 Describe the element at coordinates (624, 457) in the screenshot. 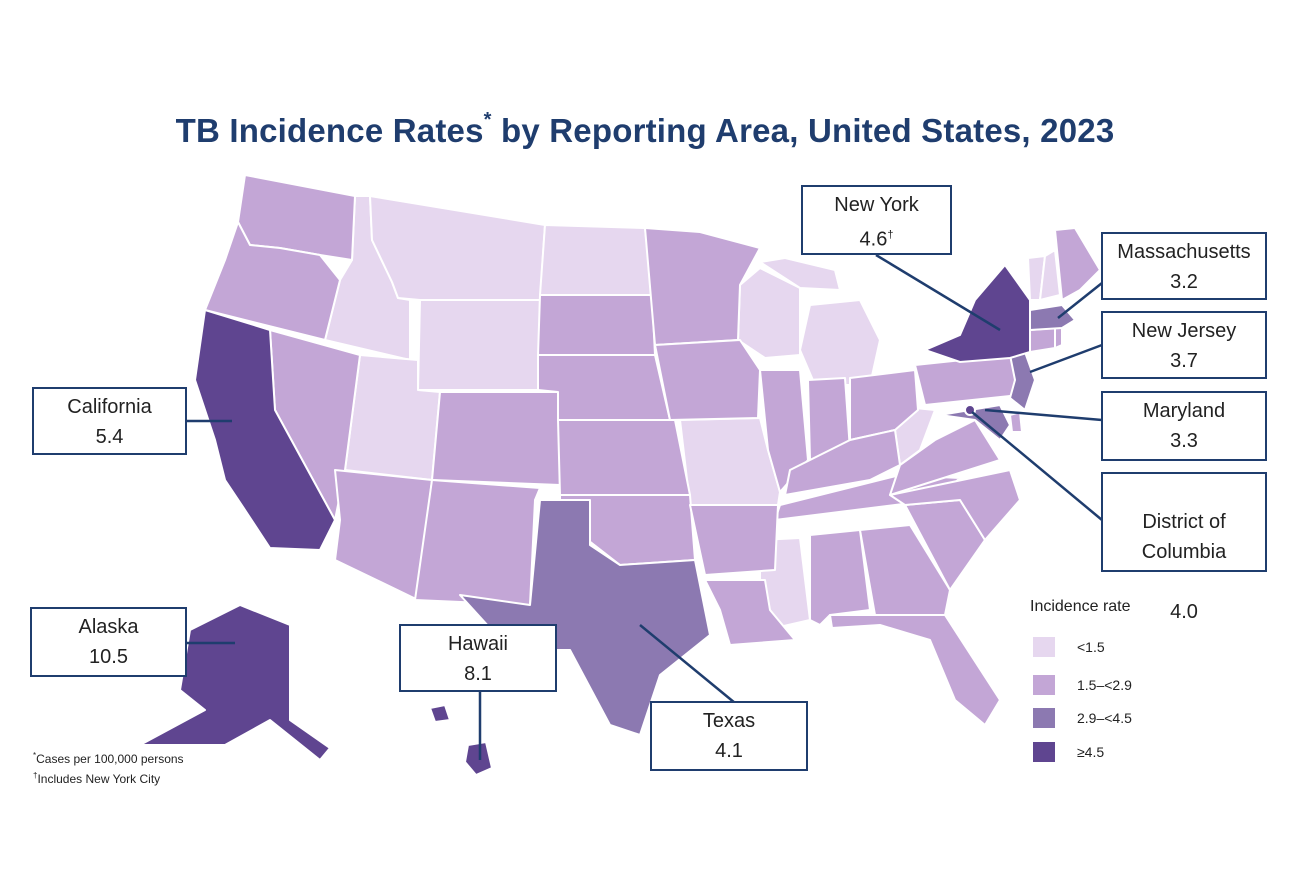

I see `state-kansas` at that location.